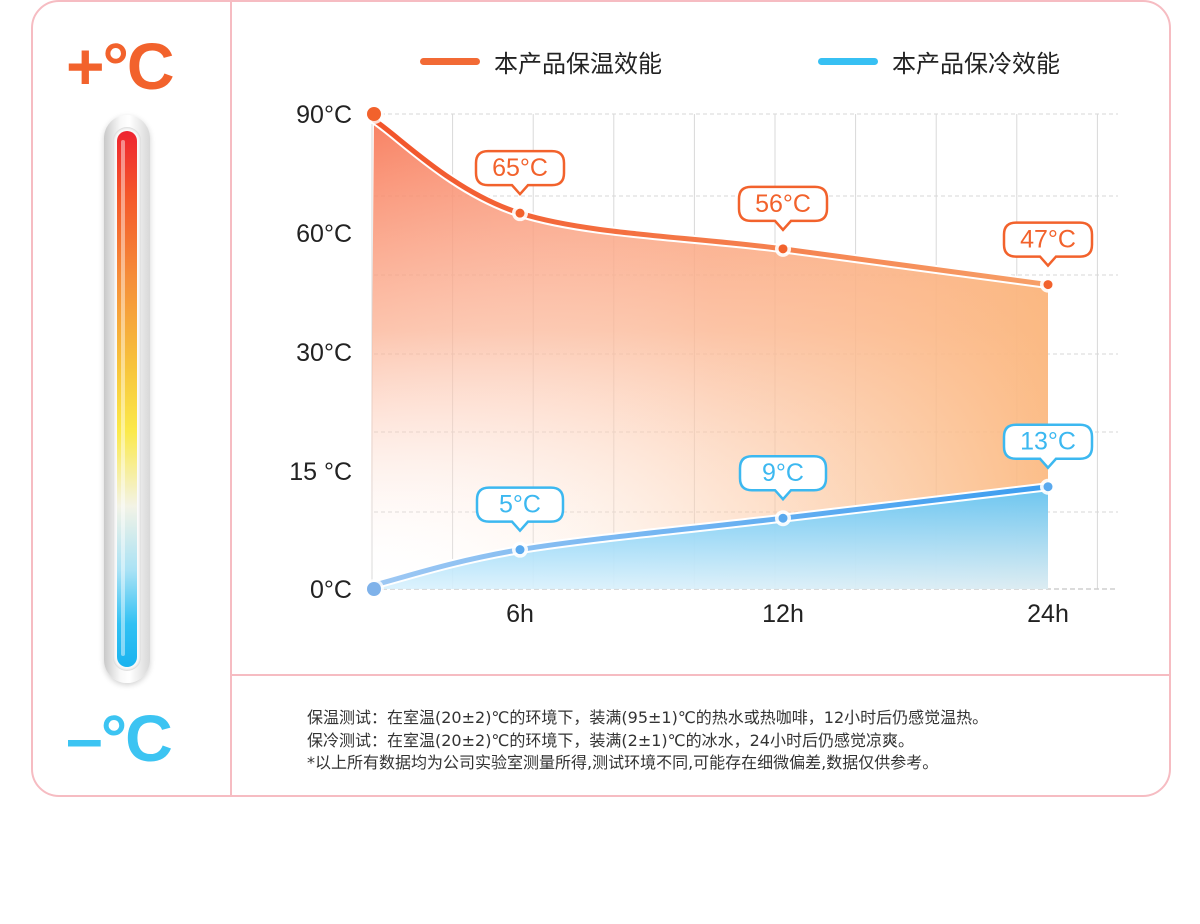  I want to click on warm-callout: 65°C, so click(520, 173).